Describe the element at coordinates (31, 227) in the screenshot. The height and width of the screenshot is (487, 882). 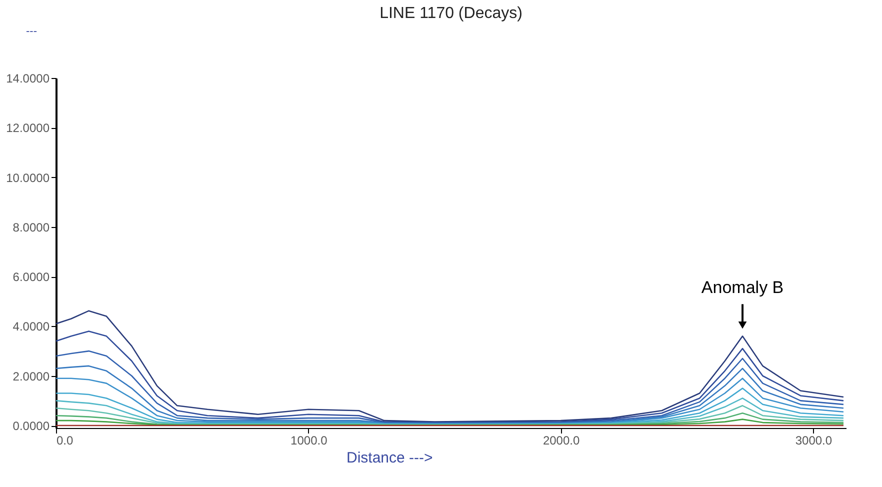
I see `y-tick-label: 8.0000` at that location.